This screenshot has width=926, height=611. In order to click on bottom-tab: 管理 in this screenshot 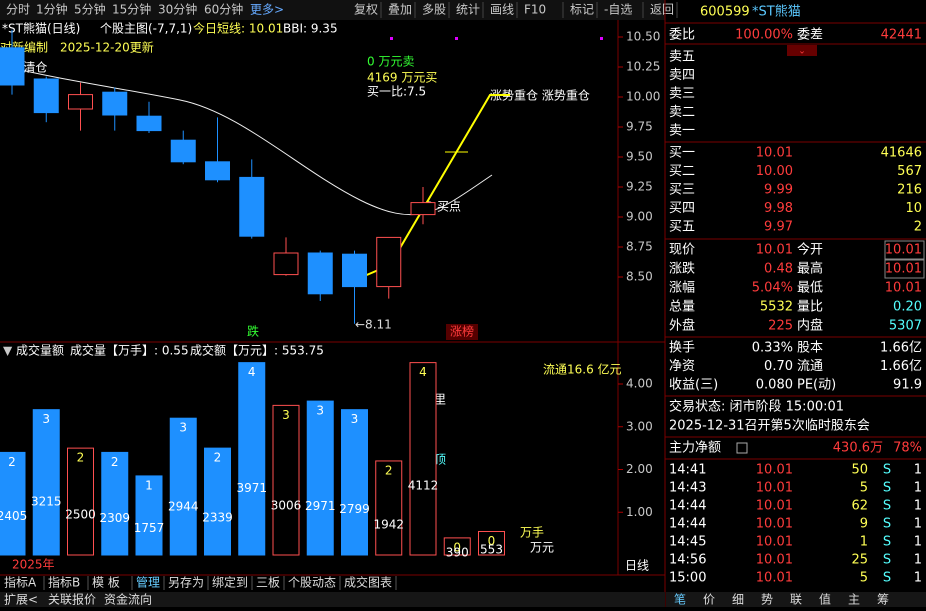, I will do `click(148, 582)`.